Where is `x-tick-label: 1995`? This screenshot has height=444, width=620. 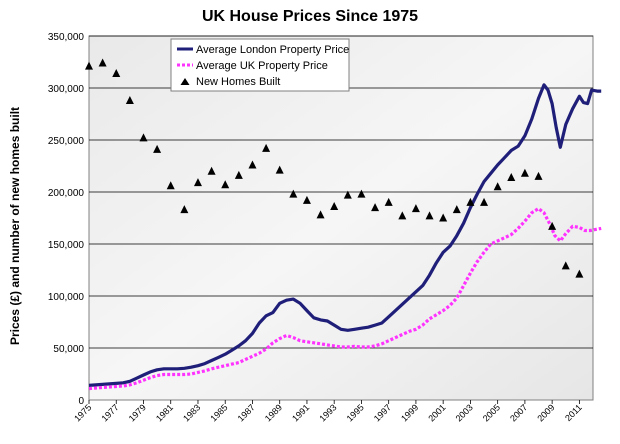
x-tick-label: 1995 is located at coordinates (355, 412).